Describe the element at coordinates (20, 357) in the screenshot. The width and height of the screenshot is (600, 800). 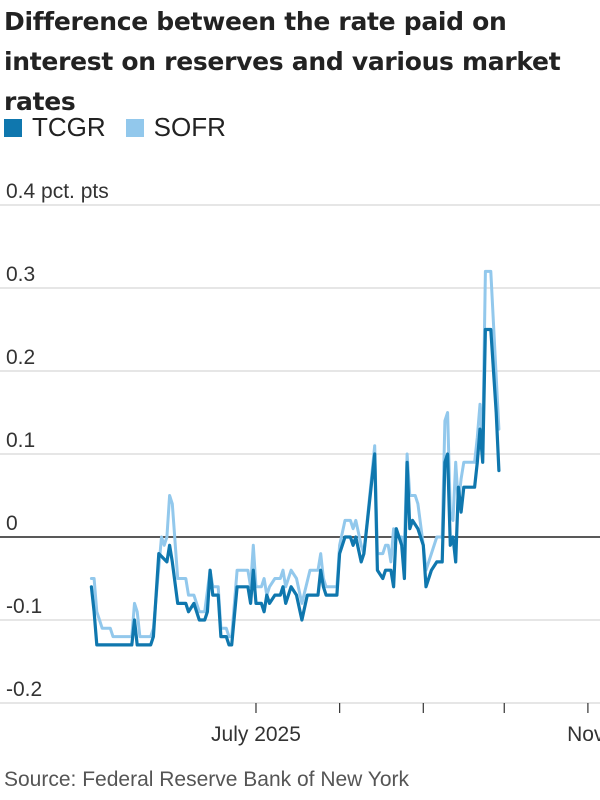
I see `y-tick-label: 0.2` at that location.